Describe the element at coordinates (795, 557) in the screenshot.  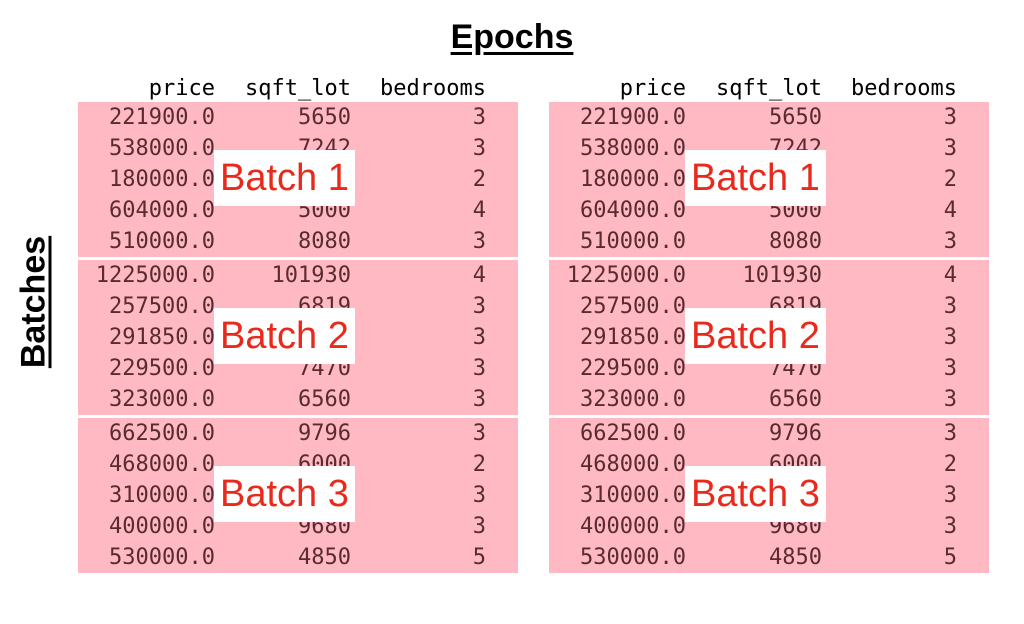
I see `cell-sqft-lot: 4850` at that location.